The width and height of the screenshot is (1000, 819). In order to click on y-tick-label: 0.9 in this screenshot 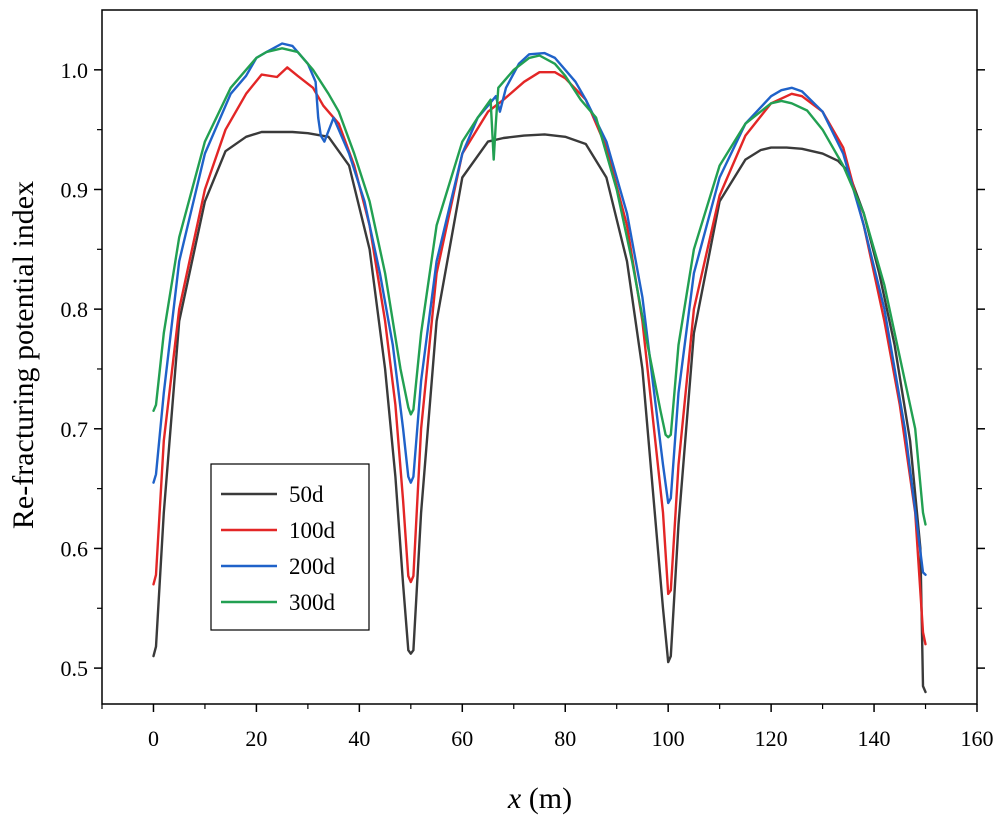, I will do `click(75, 189)`.